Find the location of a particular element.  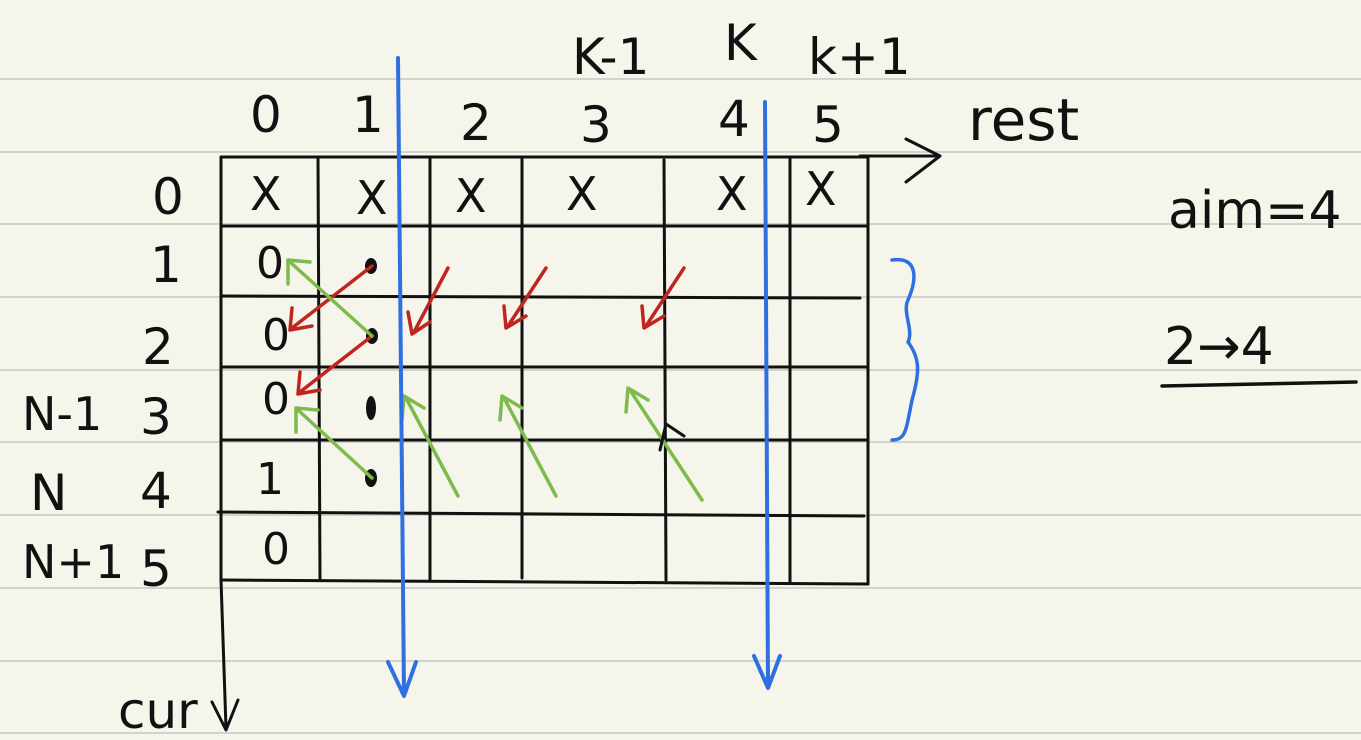

col-index: 1 is located at coordinates (368, 115).